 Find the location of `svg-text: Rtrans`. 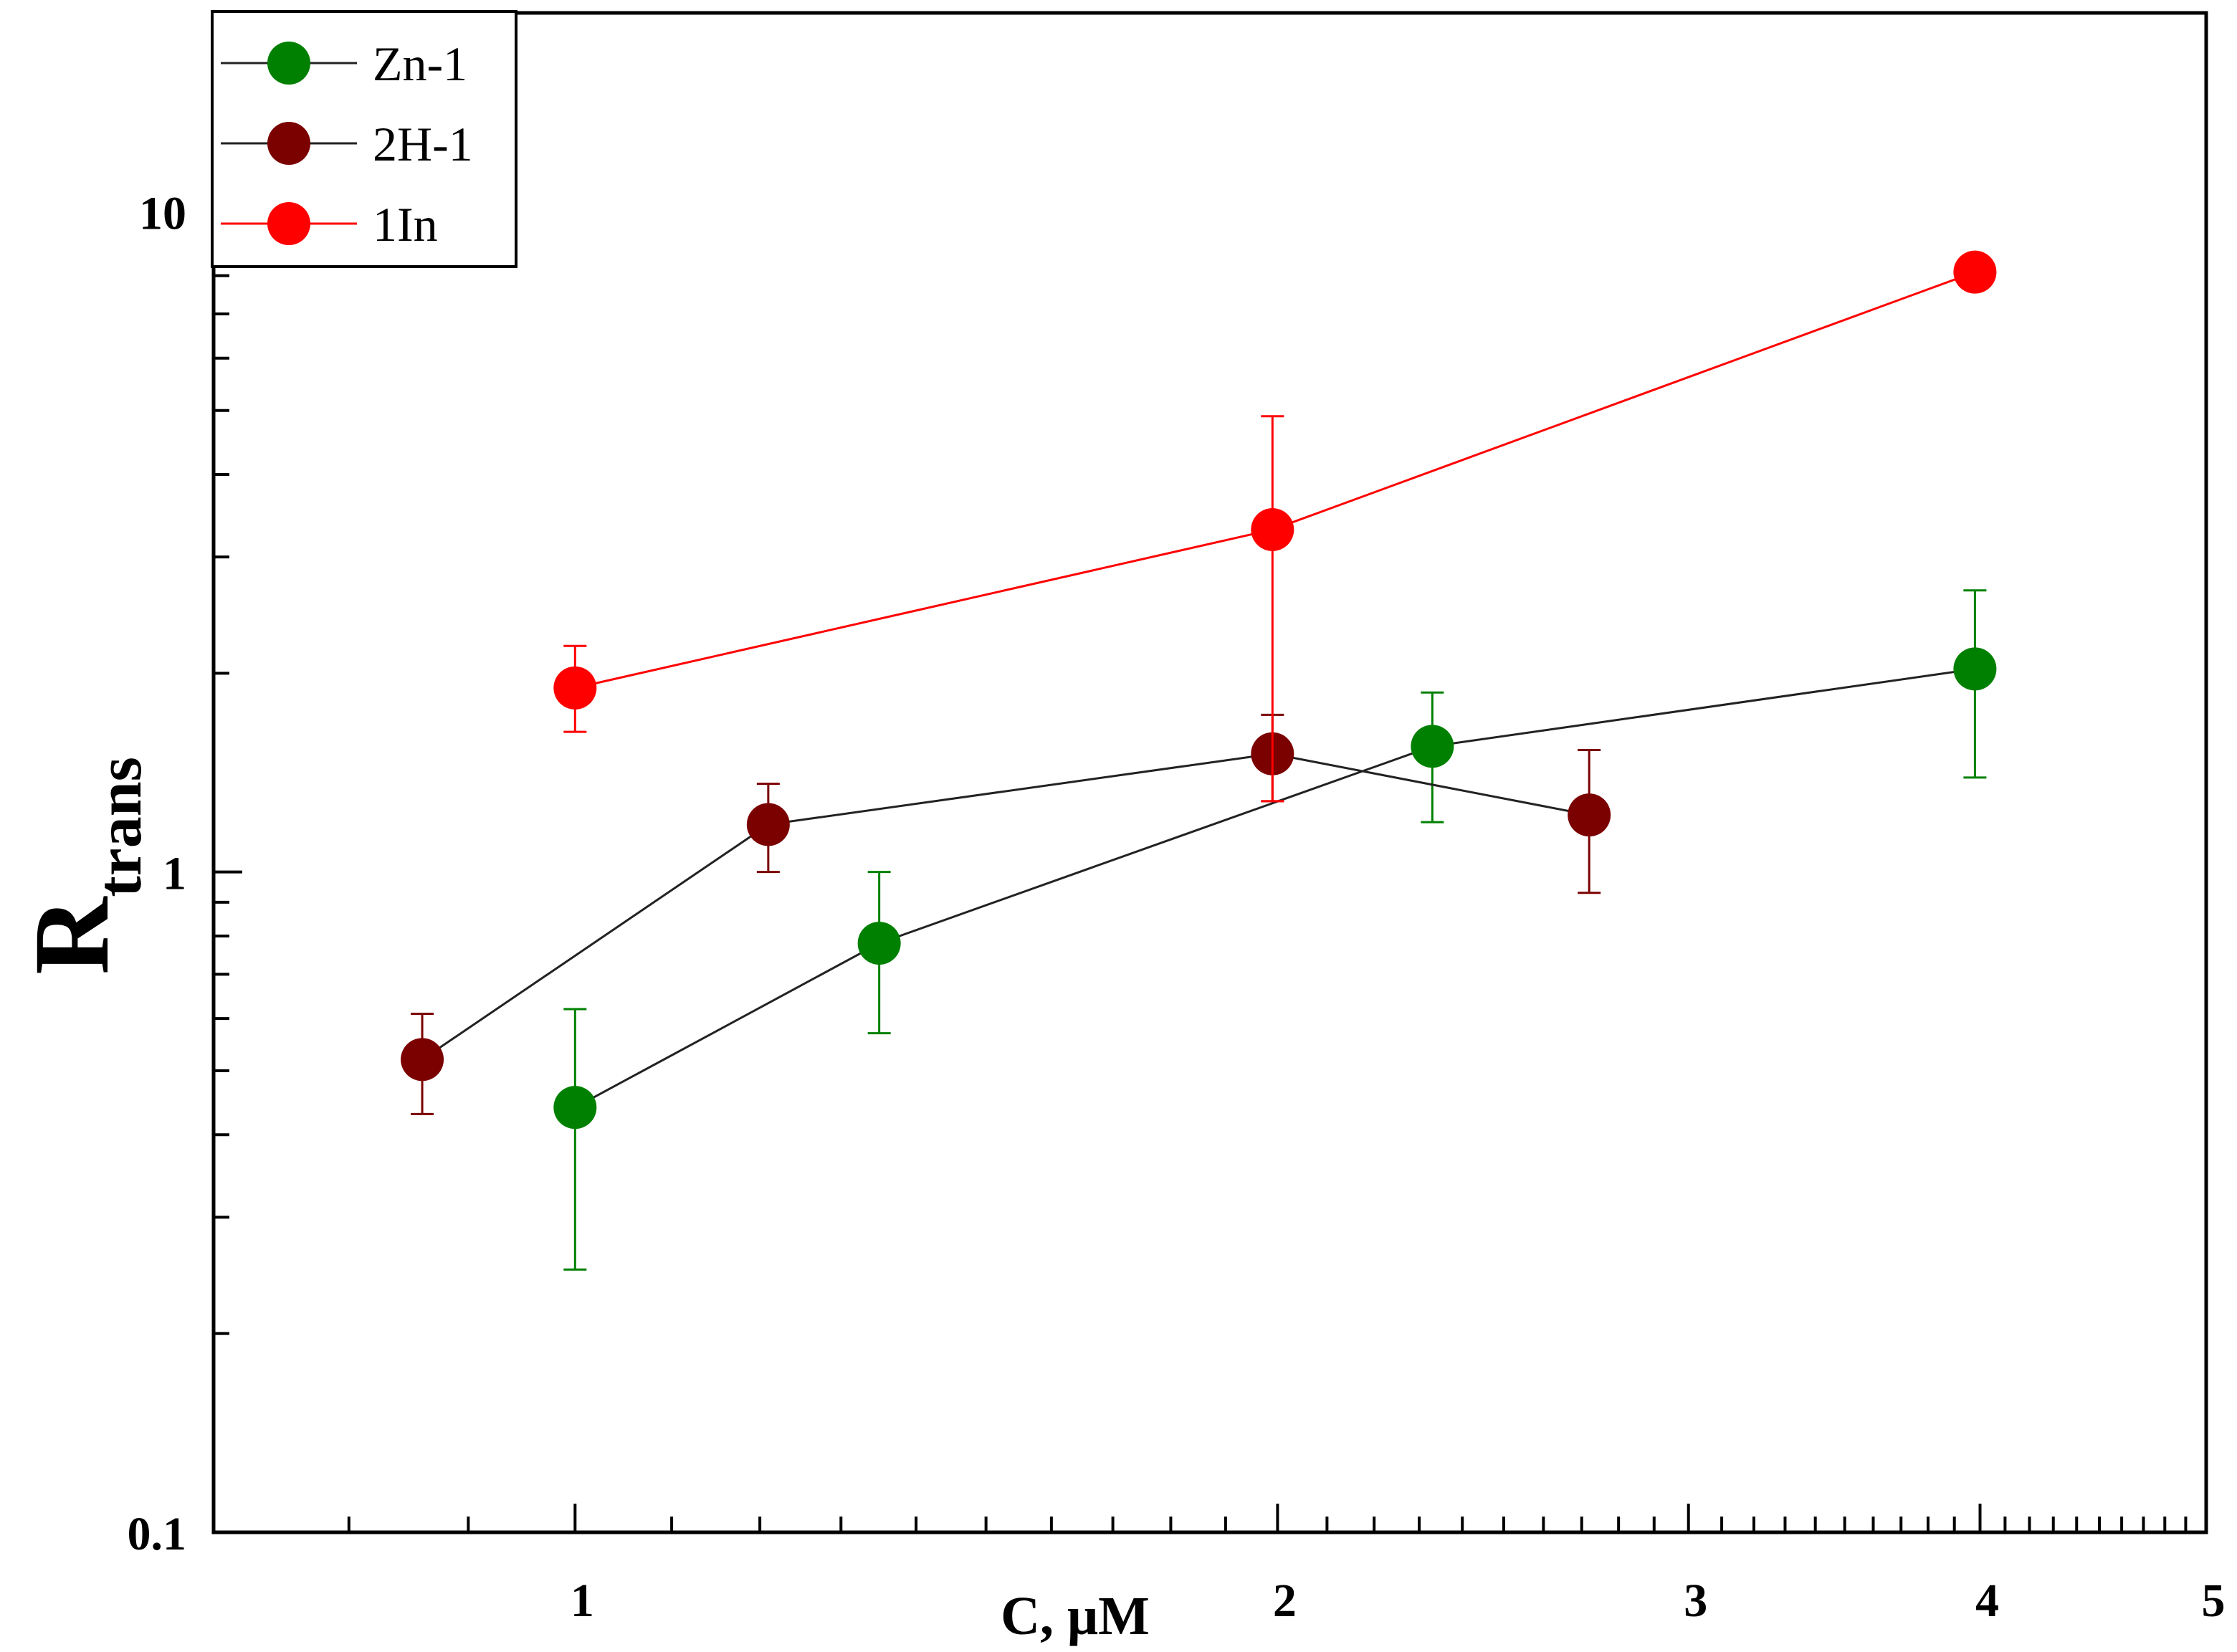

svg-text: Rtrans is located at coordinates (83, 866).